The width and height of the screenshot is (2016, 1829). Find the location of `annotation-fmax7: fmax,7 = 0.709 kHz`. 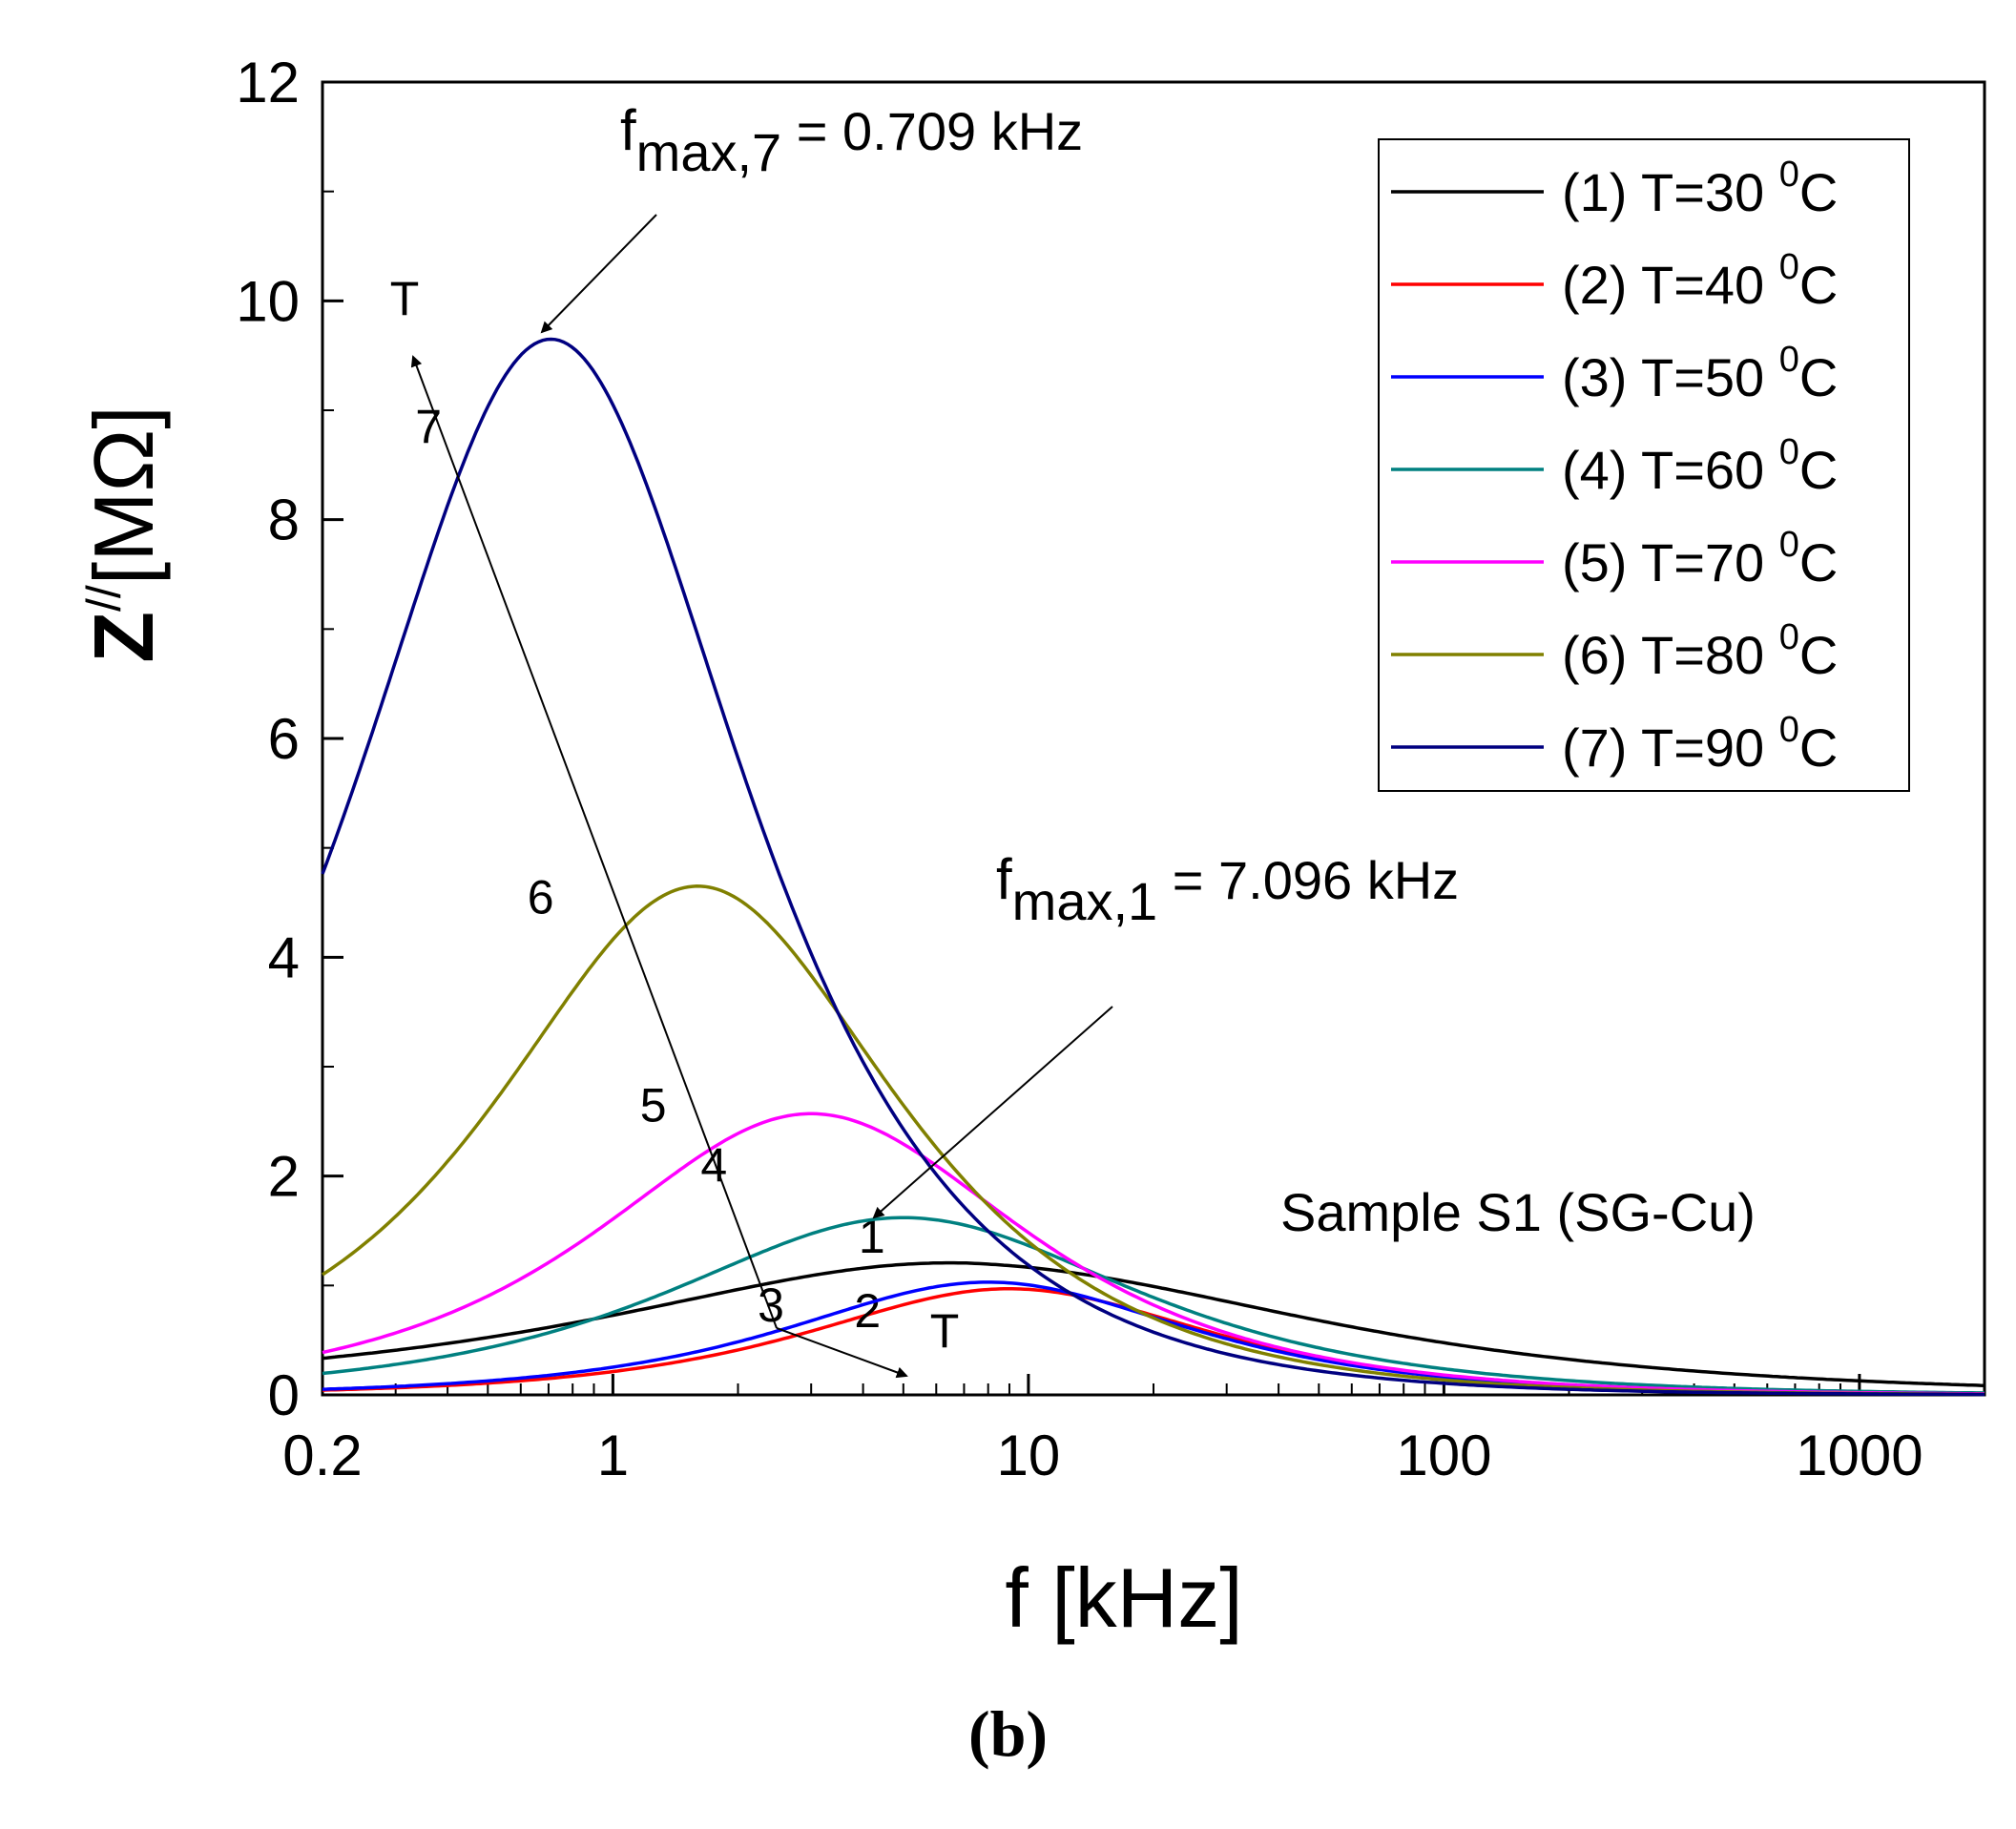

annotation-fmax7: fmax,7 = 0.709 kHz is located at coordinates (811, 216).